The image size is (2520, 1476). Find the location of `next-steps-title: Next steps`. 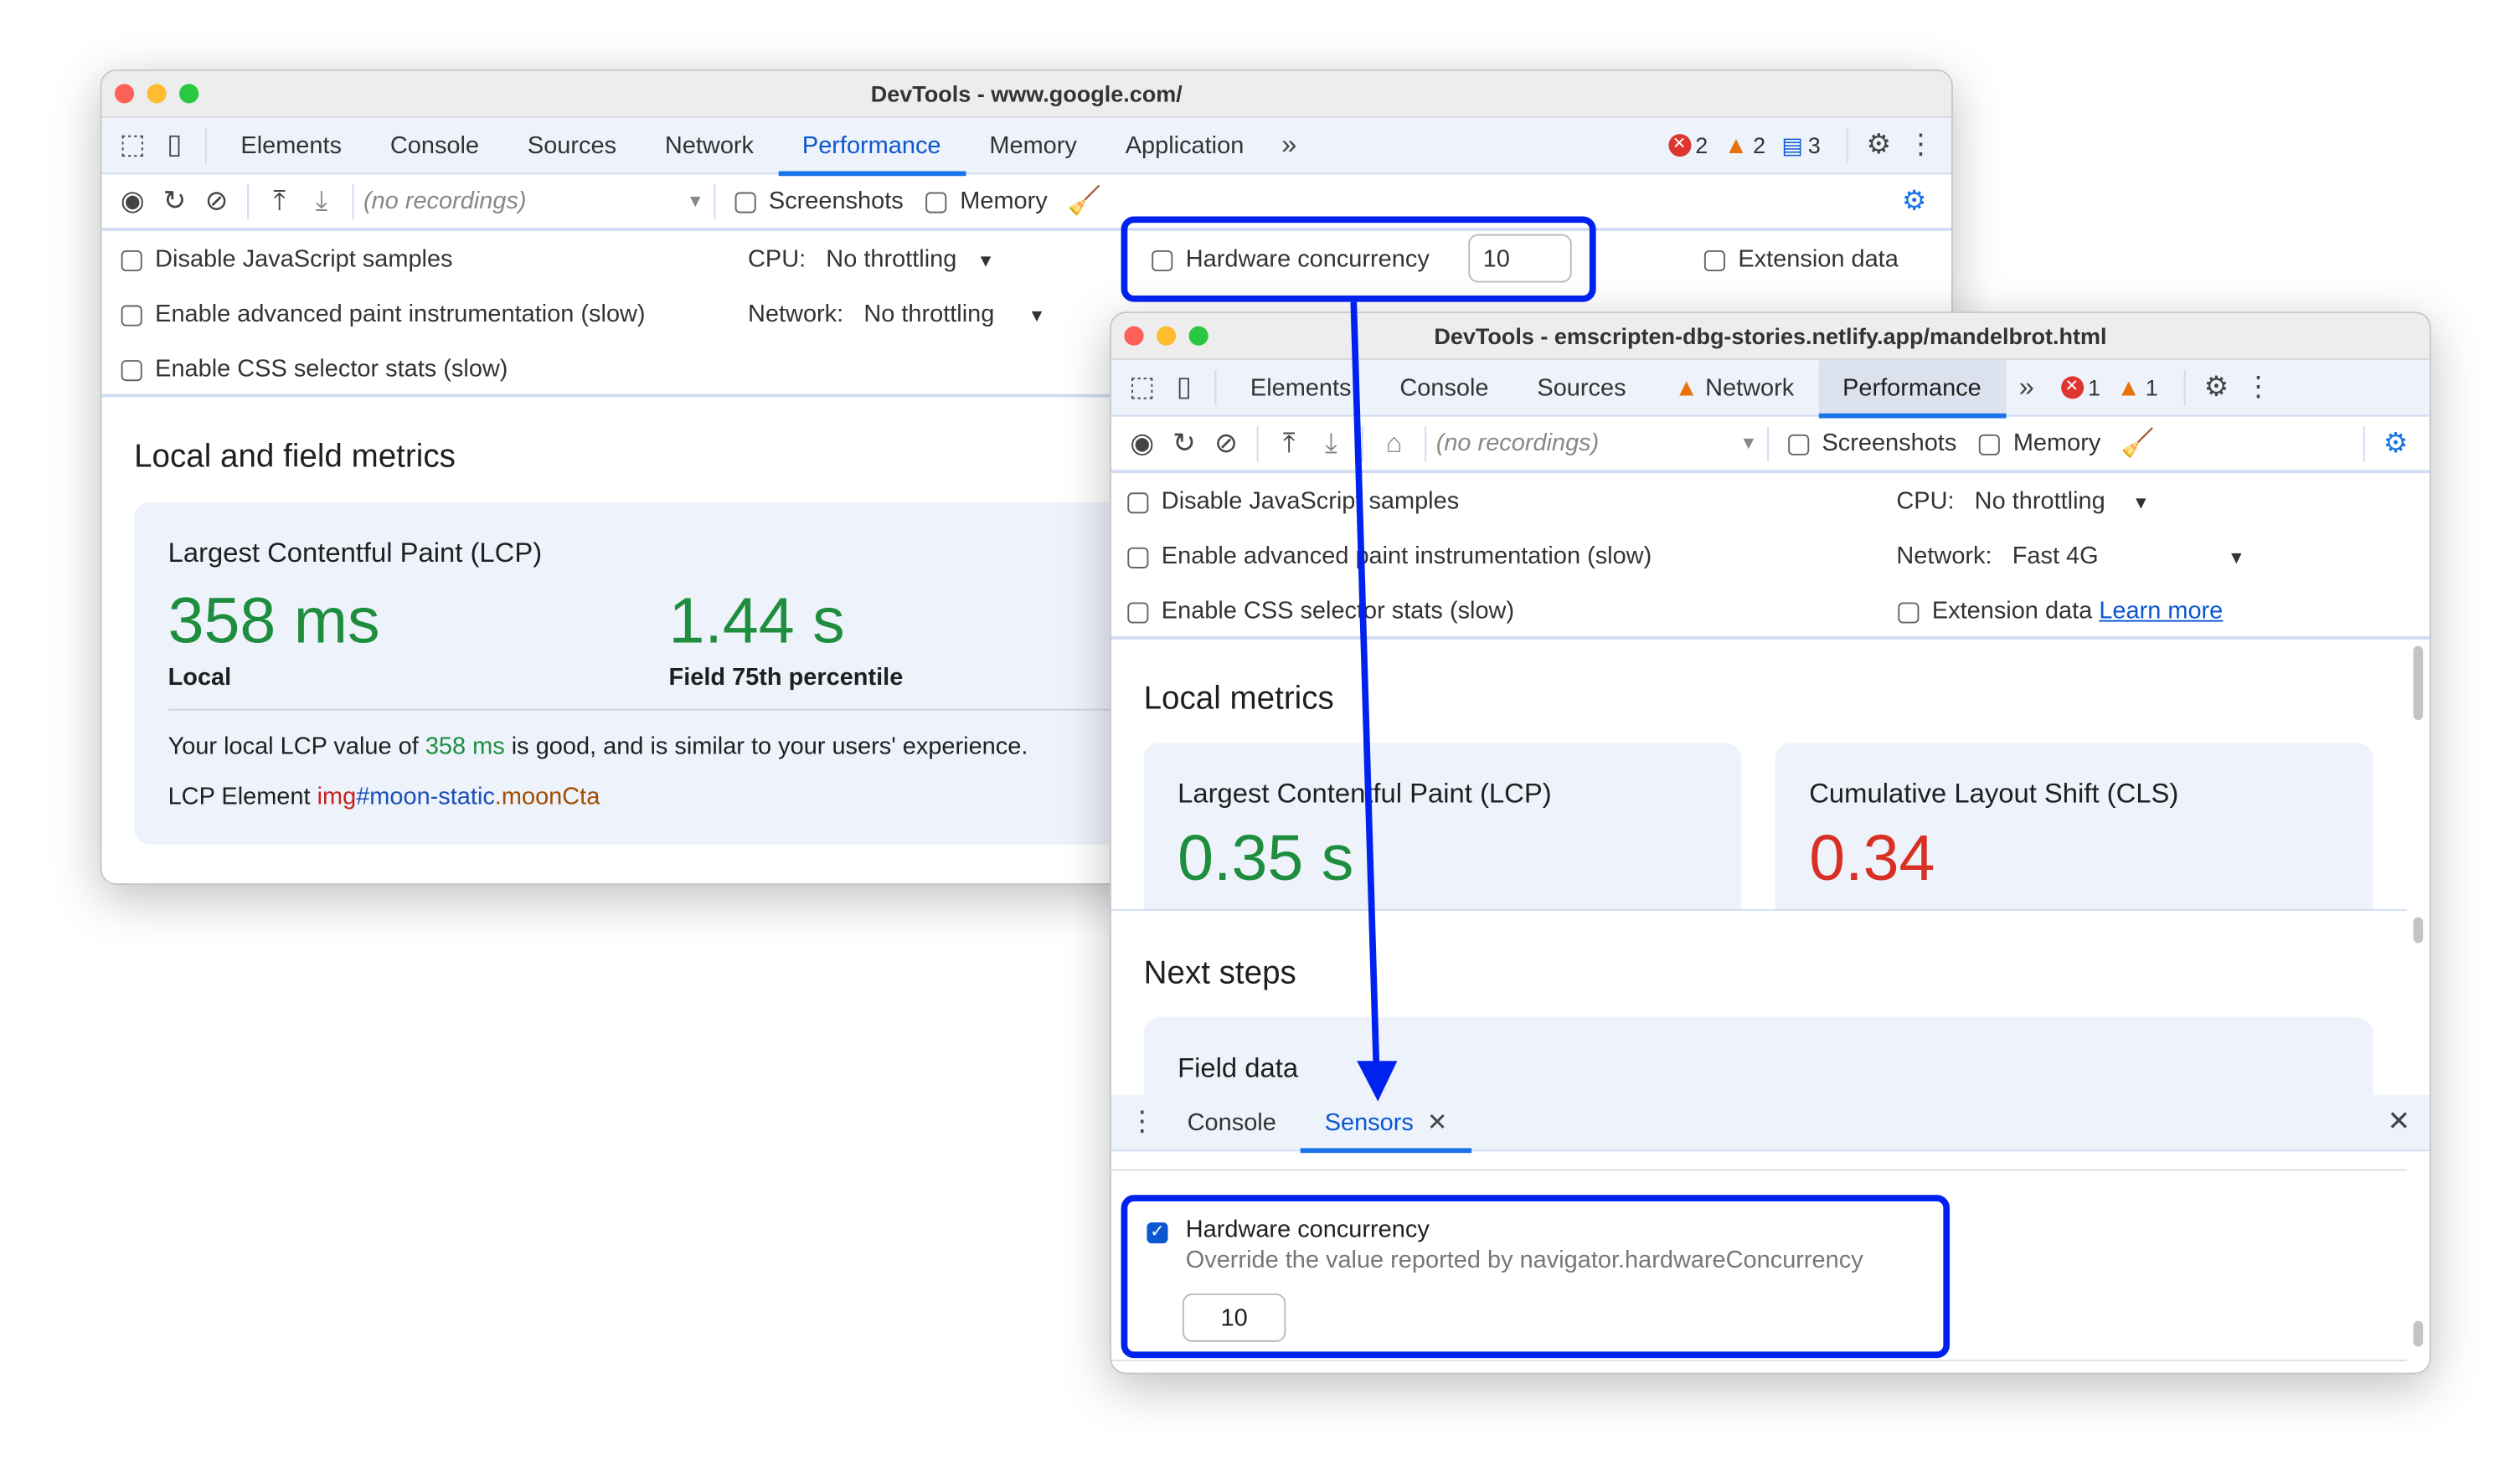

next-steps-title: Next steps is located at coordinates (1219, 974).